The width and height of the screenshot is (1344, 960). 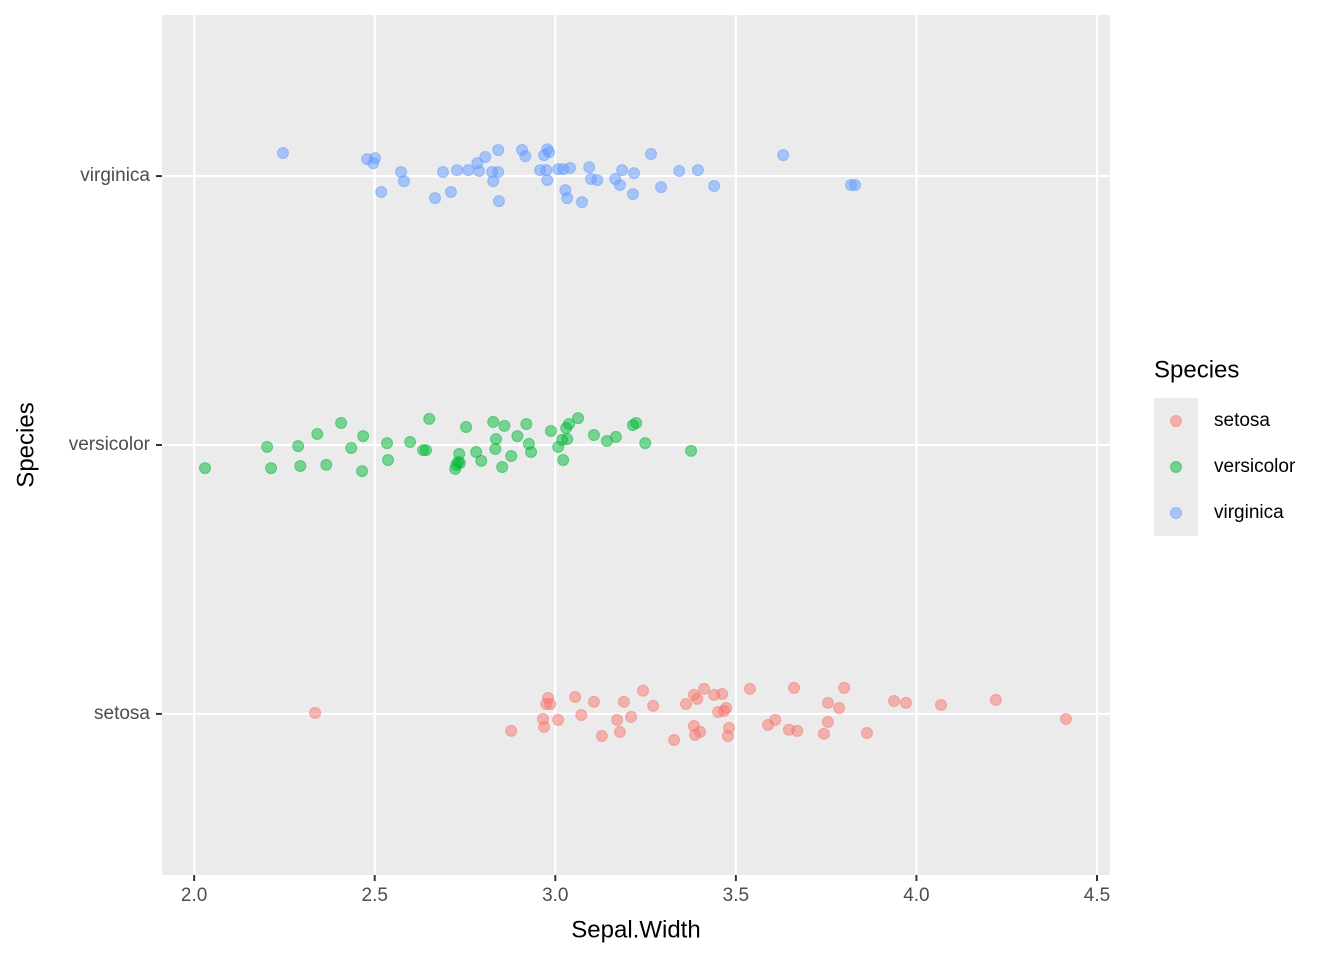 What do you see at coordinates (122, 713) in the screenshot?
I see `y-tick-label: setosa` at bounding box center [122, 713].